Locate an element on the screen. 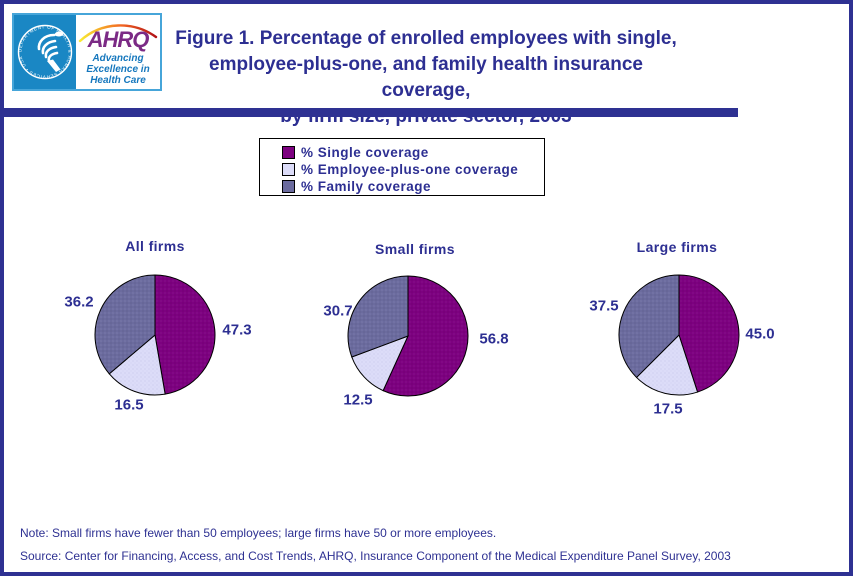 The height and width of the screenshot is (576, 853). pie-title-all-firms: All firms is located at coordinates (155, 246).